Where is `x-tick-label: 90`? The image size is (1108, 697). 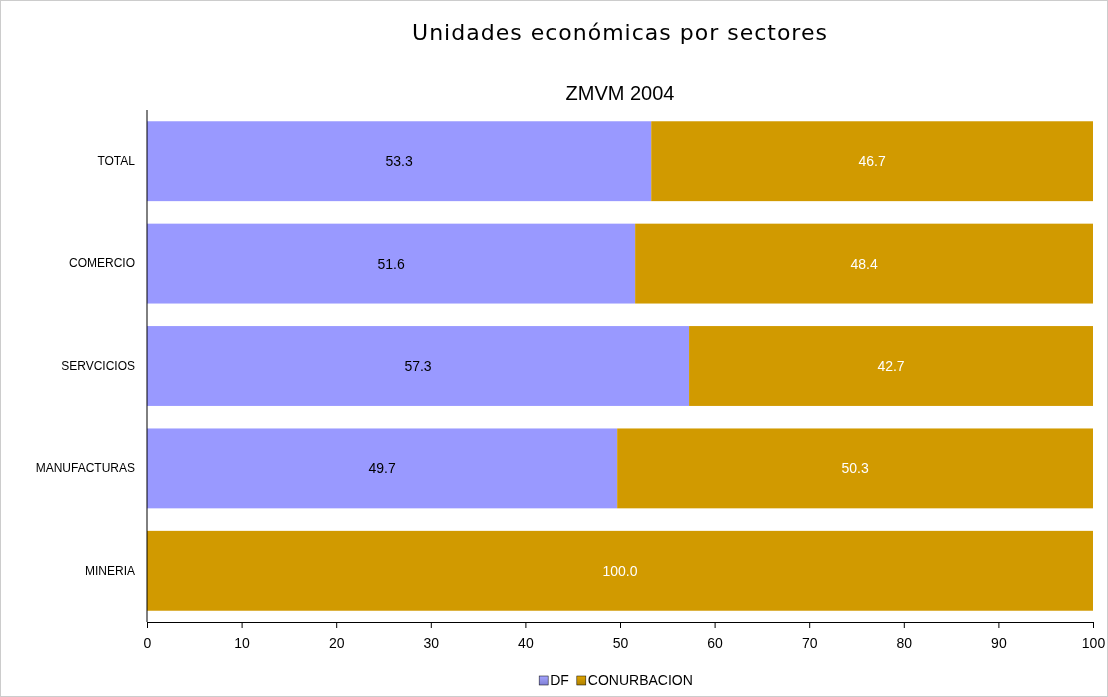
x-tick-label: 90 is located at coordinates (999, 642).